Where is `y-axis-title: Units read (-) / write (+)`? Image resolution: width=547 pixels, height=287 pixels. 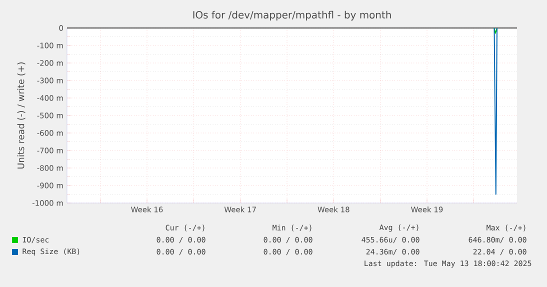 y-axis-title: Units read (-) / write (+) is located at coordinates (21, 115).